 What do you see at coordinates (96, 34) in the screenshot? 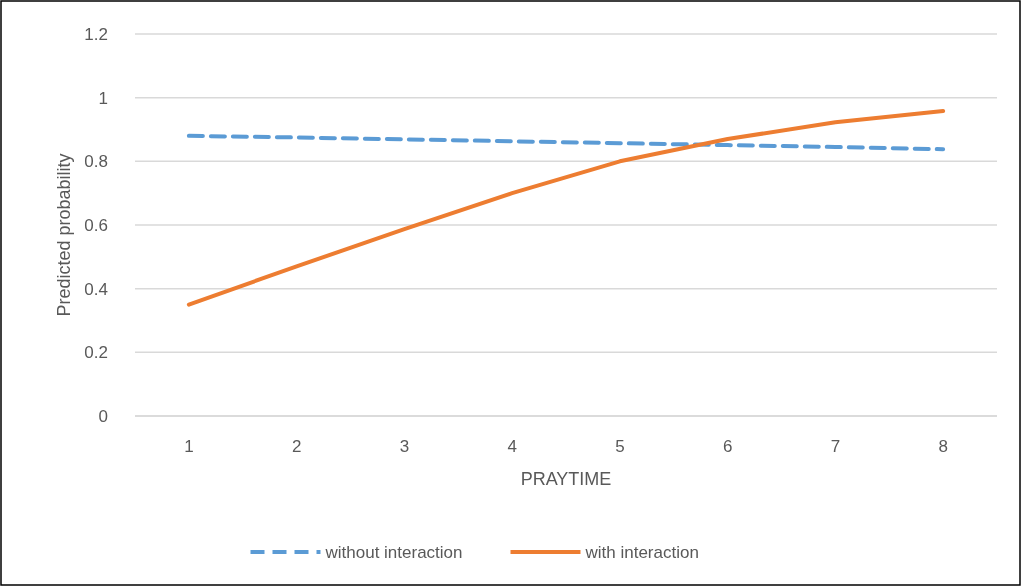
I see `y-tick-label: 1.2` at bounding box center [96, 34].